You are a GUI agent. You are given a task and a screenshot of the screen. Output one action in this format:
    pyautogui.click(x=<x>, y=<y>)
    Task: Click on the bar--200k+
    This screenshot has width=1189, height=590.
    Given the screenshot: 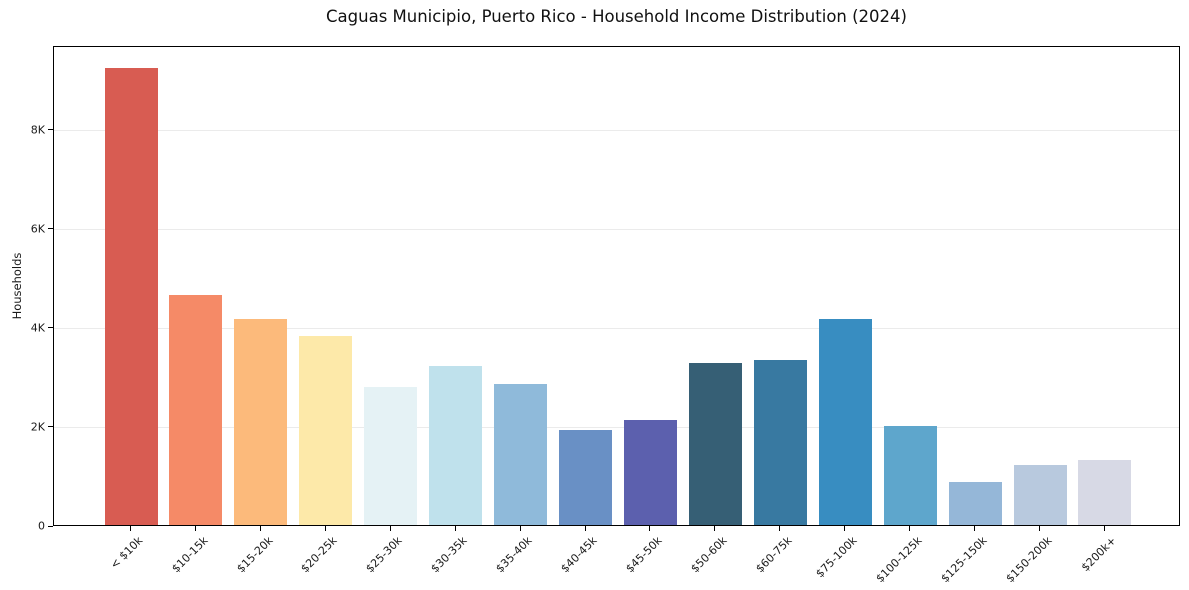 What is the action you would take?
    pyautogui.click(x=1105, y=492)
    